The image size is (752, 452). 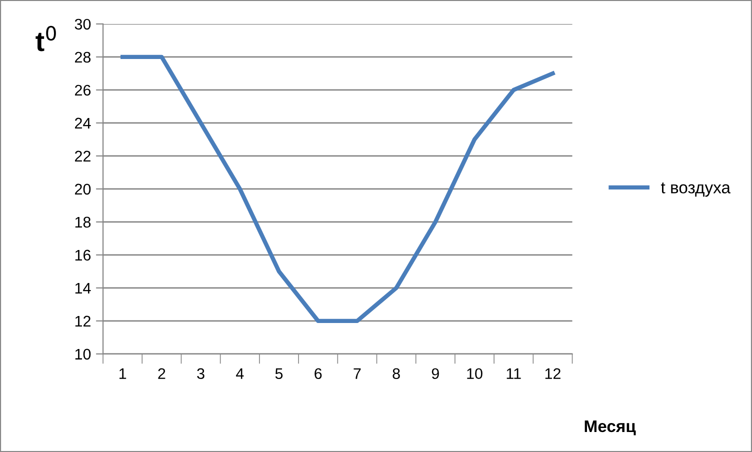 What do you see at coordinates (83, 255) in the screenshot?
I see `y-tick-label: 16` at bounding box center [83, 255].